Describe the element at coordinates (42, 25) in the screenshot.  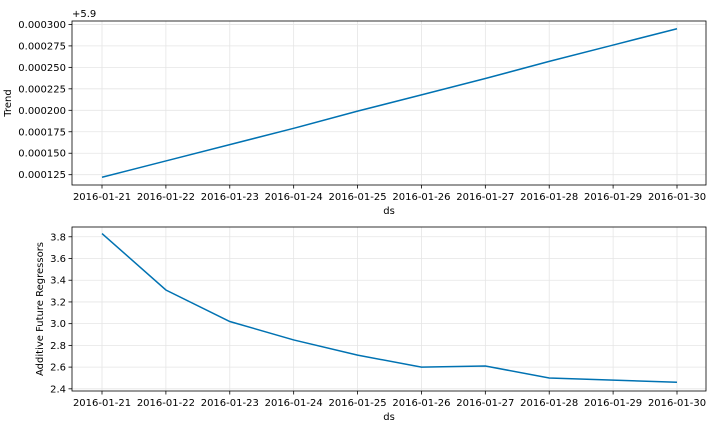
I see `y-tick-label: 0.000300` at that location.